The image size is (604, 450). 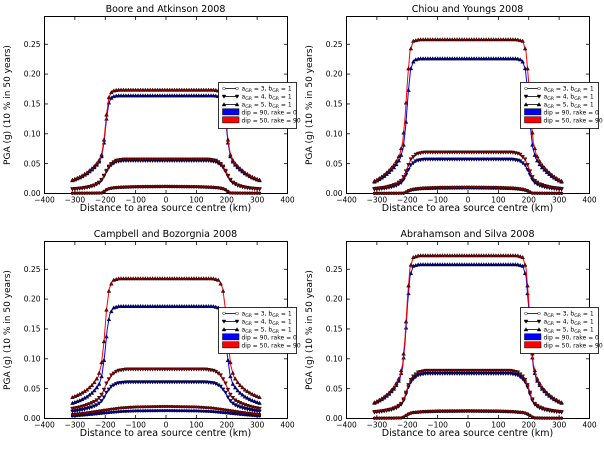 What do you see at coordinates (467, 9) in the screenshot?
I see `subplot-title: Chiou and Youngs 2008` at bounding box center [467, 9].